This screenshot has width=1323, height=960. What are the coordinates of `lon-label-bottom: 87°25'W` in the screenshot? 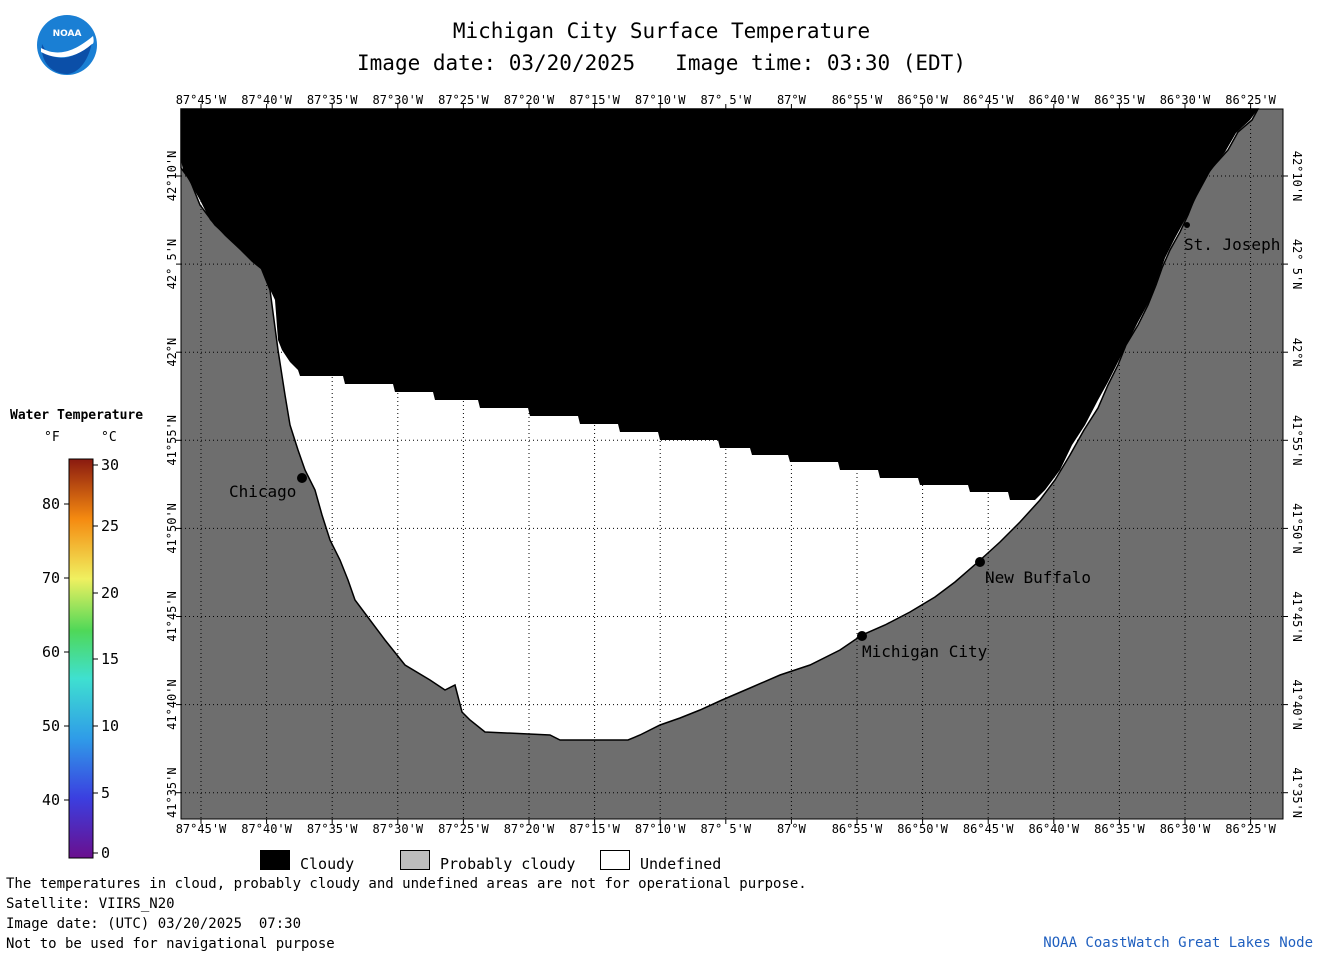 It's located at (463, 829).